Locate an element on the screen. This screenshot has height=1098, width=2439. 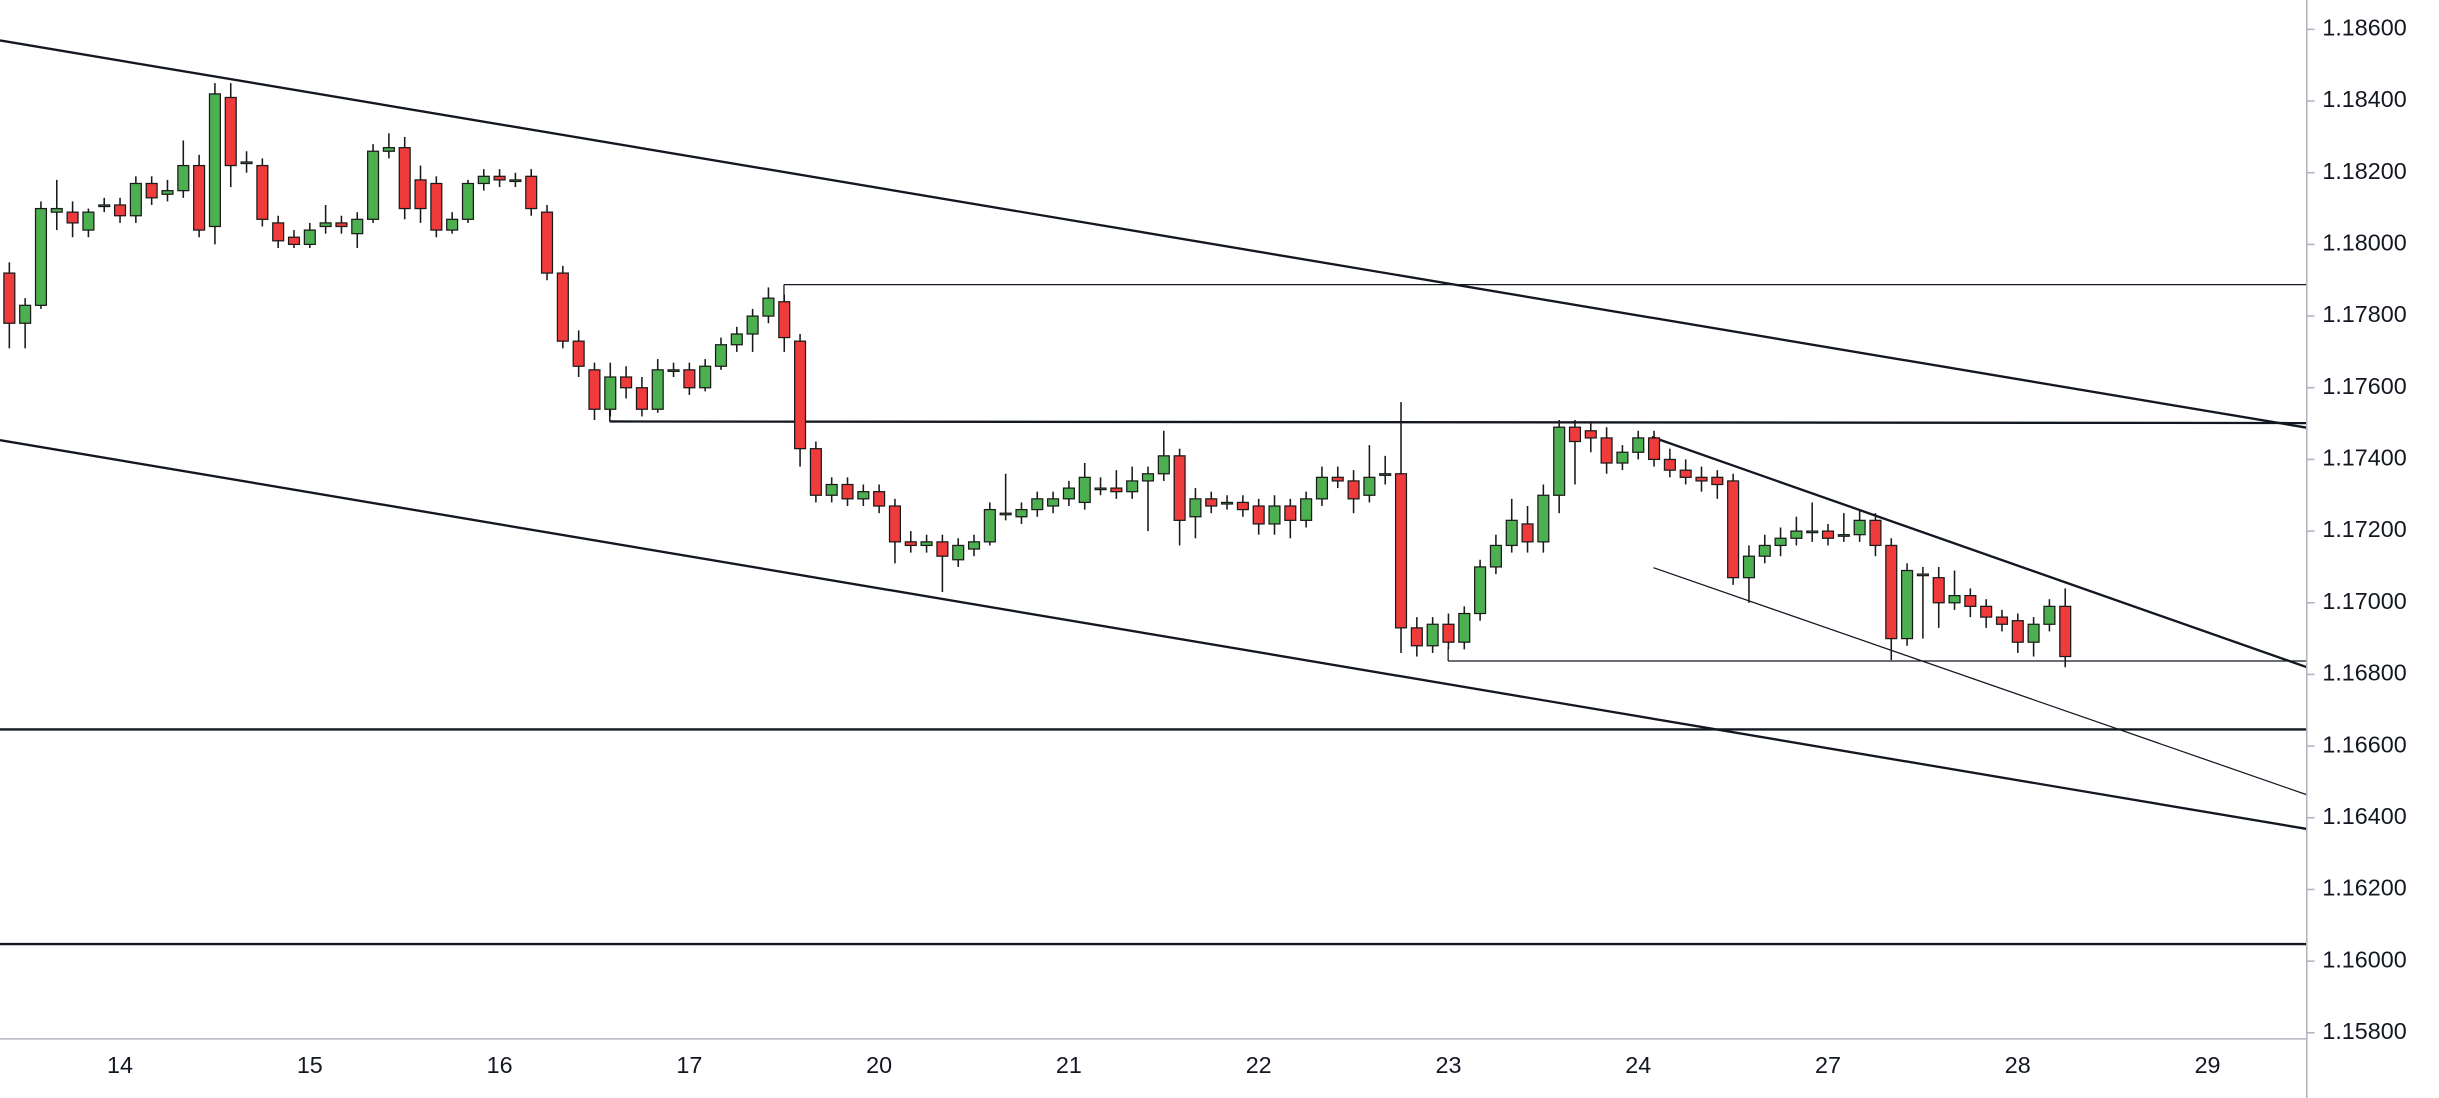
y-tick-label: 1.16400 is located at coordinates (2364, 816).